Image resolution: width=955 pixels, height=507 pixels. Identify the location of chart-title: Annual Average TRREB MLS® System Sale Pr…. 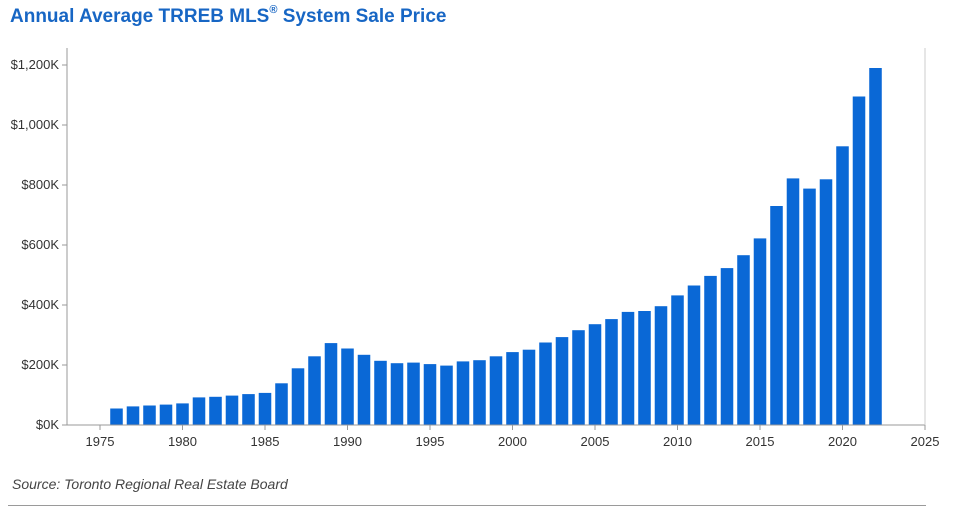
(228, 16).